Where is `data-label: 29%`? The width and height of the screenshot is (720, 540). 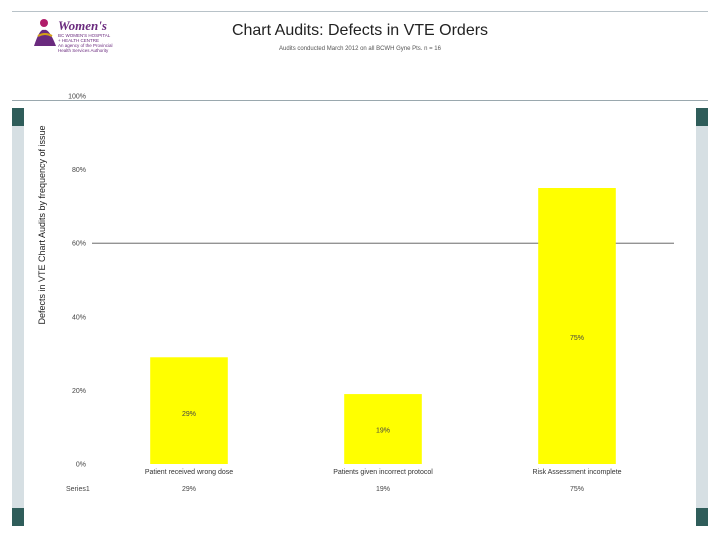 data-label: 29% is located at coordinates (189, 414).